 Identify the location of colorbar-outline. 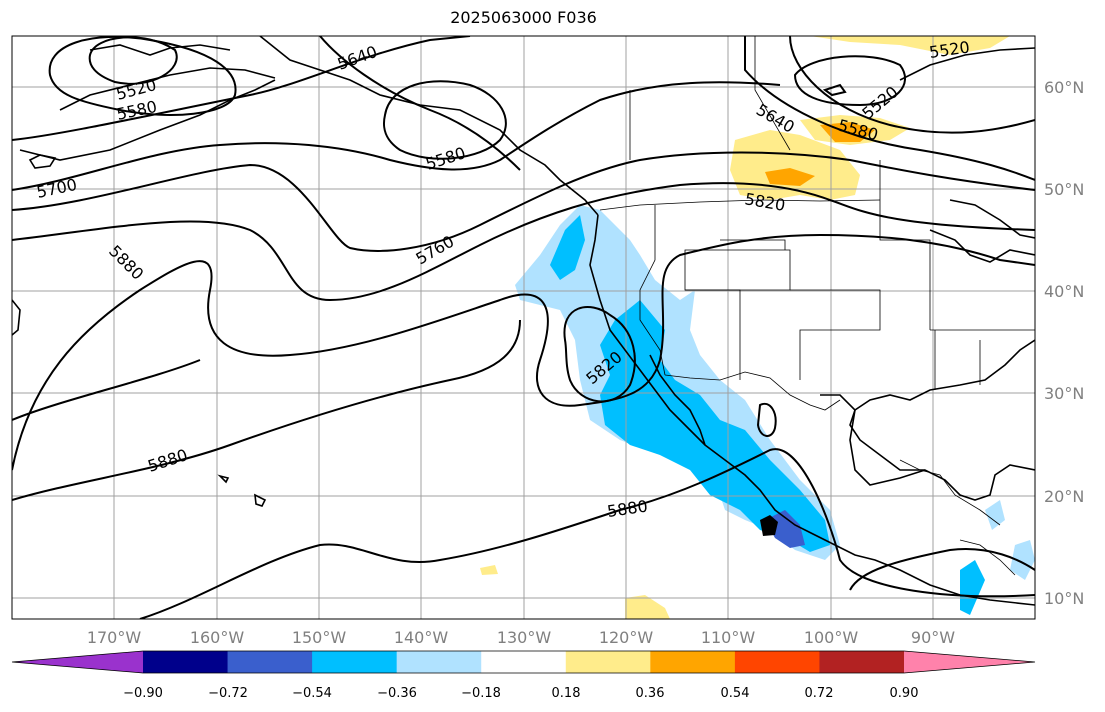
(523, 662).